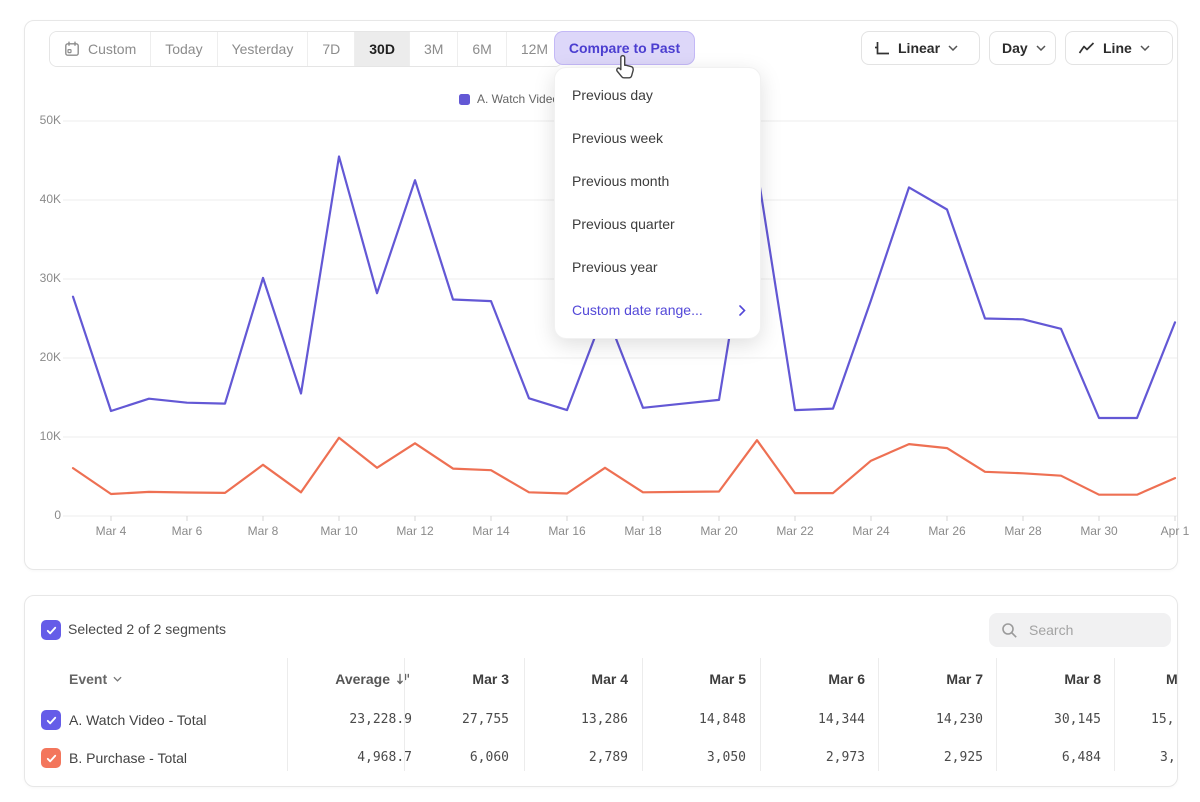 The image size is (1200, 802). What do you see at coordinates (147, 629) in the screenshot?
I see `selected-segments-label: Selected 2 of 2 segments` at bounding box center [147, 629].